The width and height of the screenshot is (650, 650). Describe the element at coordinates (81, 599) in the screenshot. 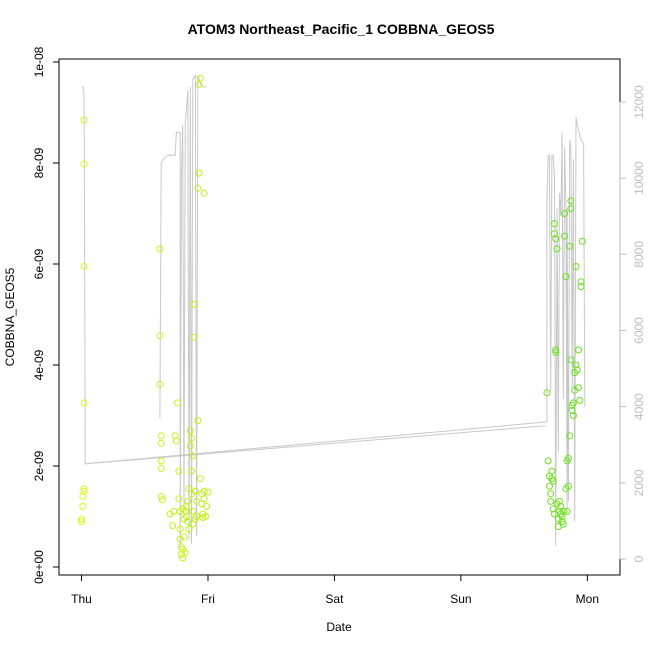

I see `x-tick-label: Thu` at that location.